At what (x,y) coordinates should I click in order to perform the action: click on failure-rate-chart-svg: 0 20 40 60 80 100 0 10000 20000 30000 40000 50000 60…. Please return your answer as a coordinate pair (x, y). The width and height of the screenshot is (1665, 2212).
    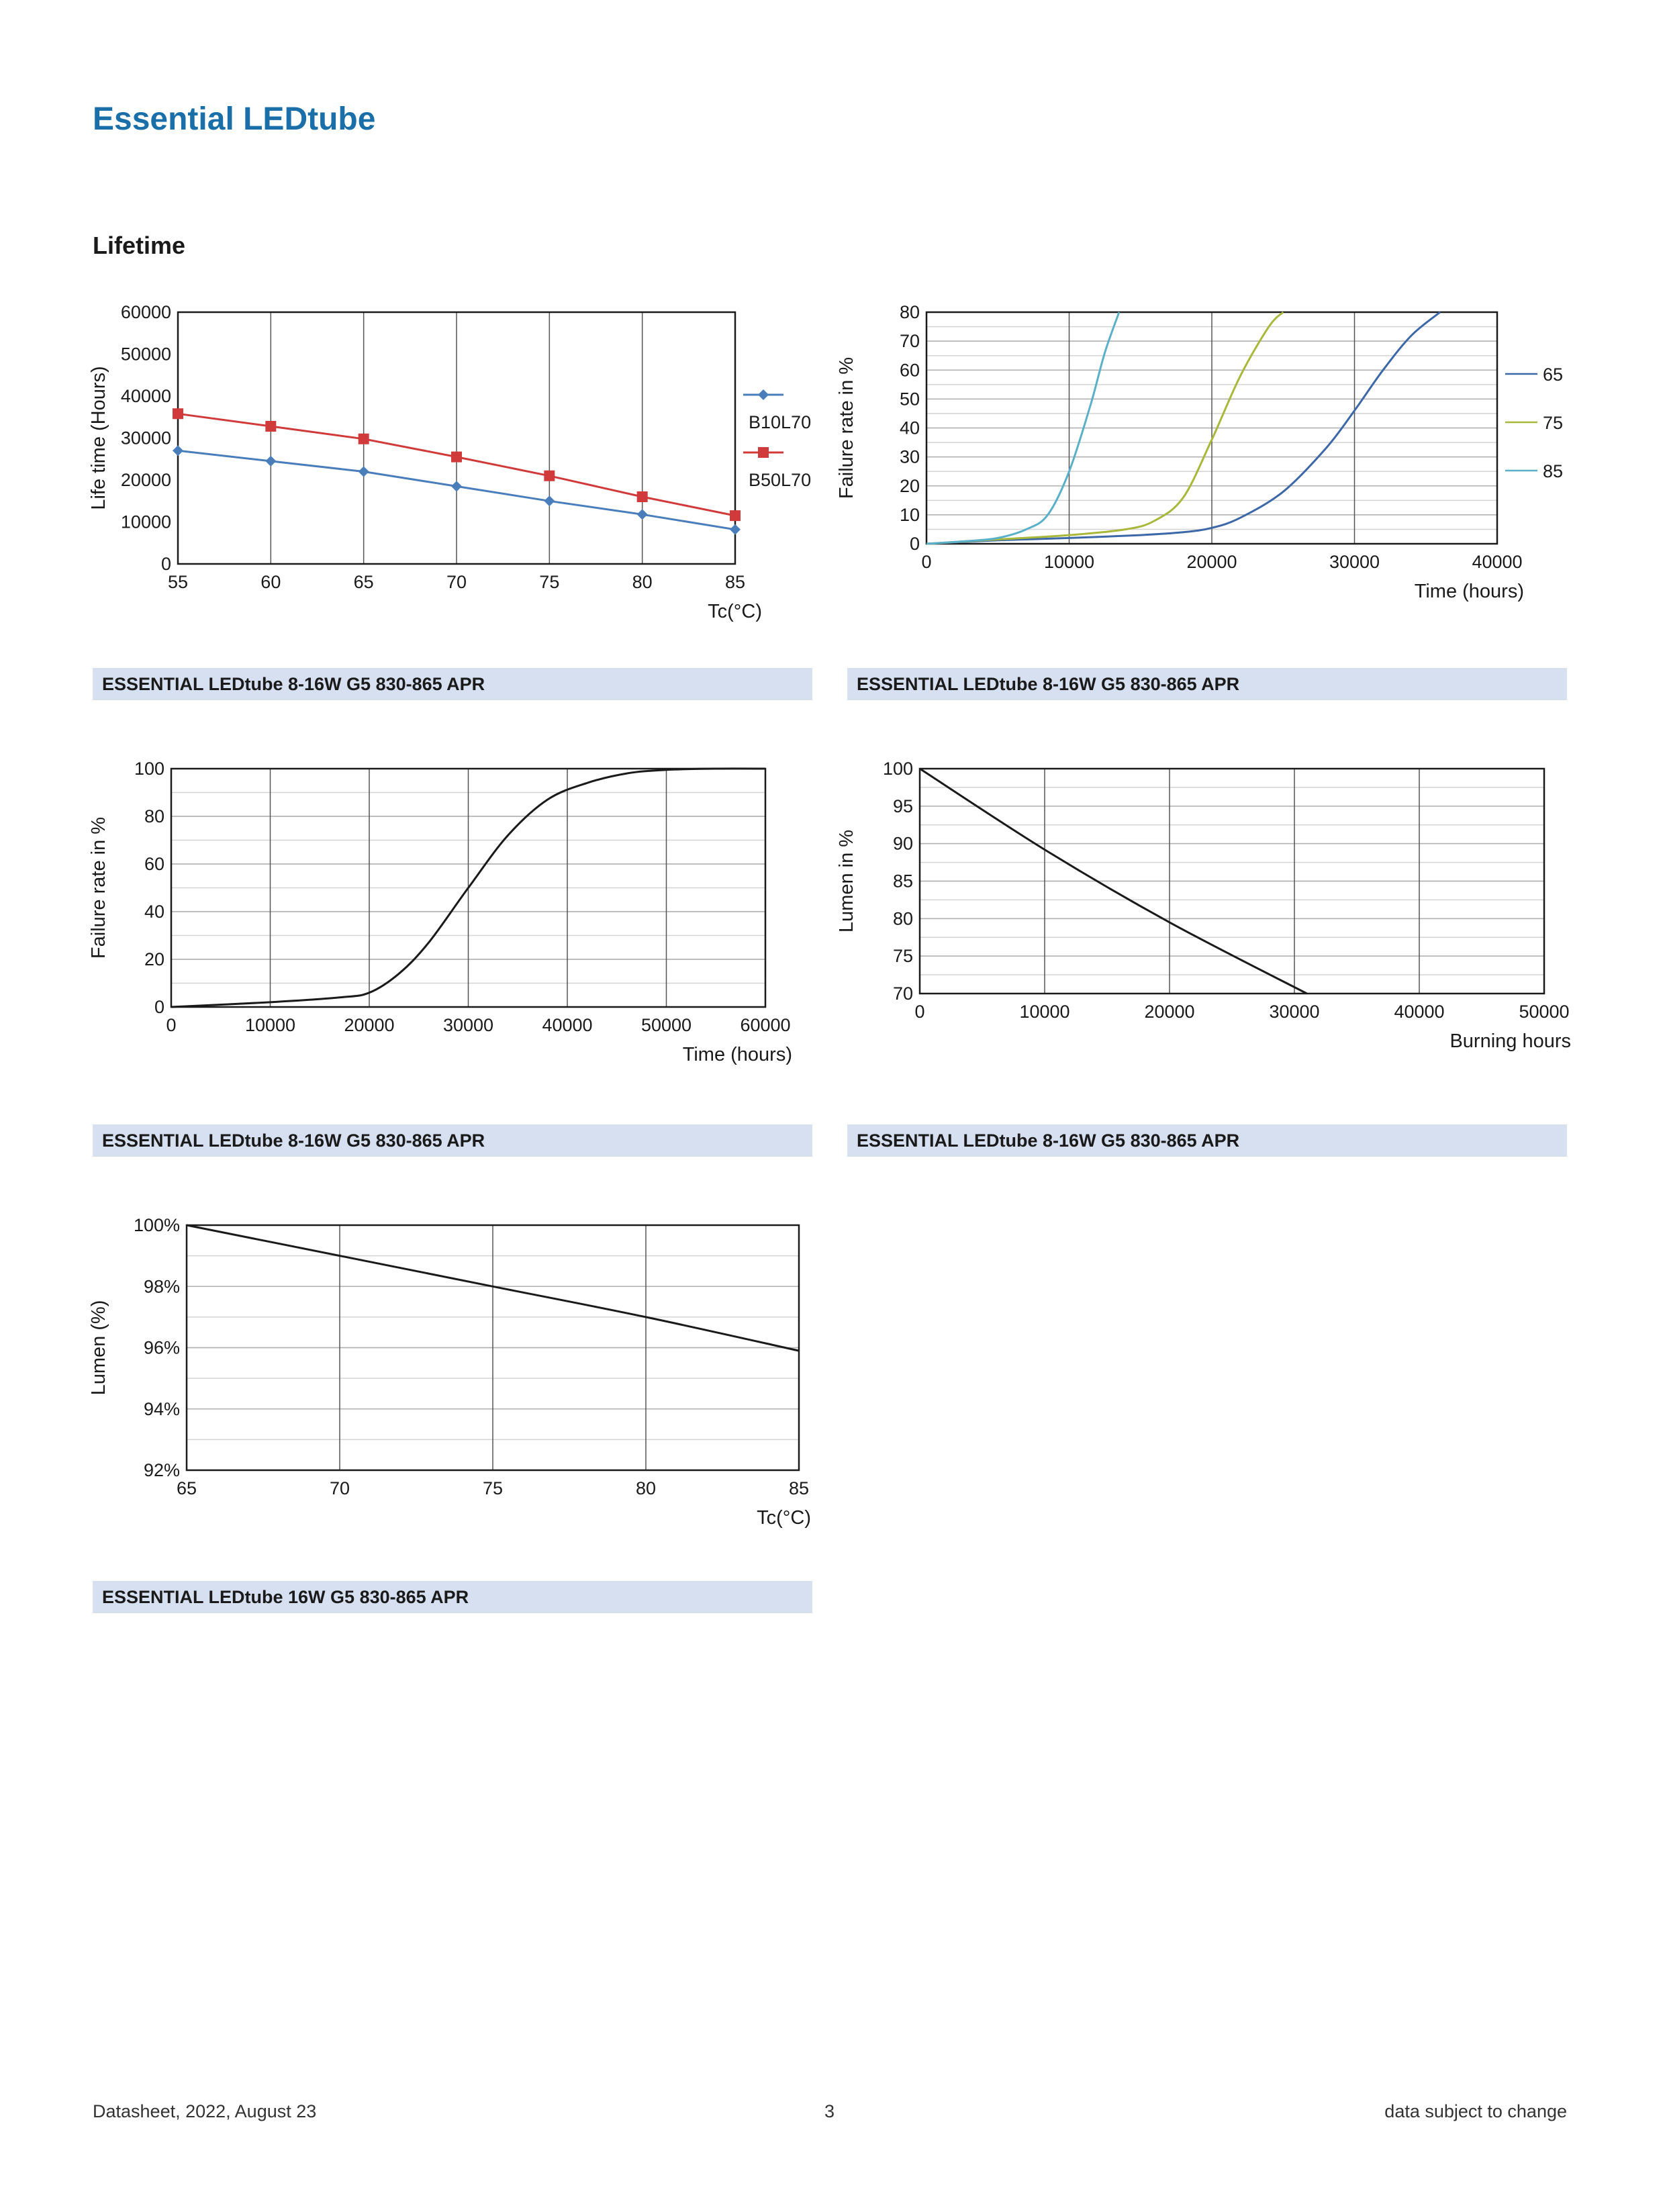
    Looking at the image, I should click on (440, 912).